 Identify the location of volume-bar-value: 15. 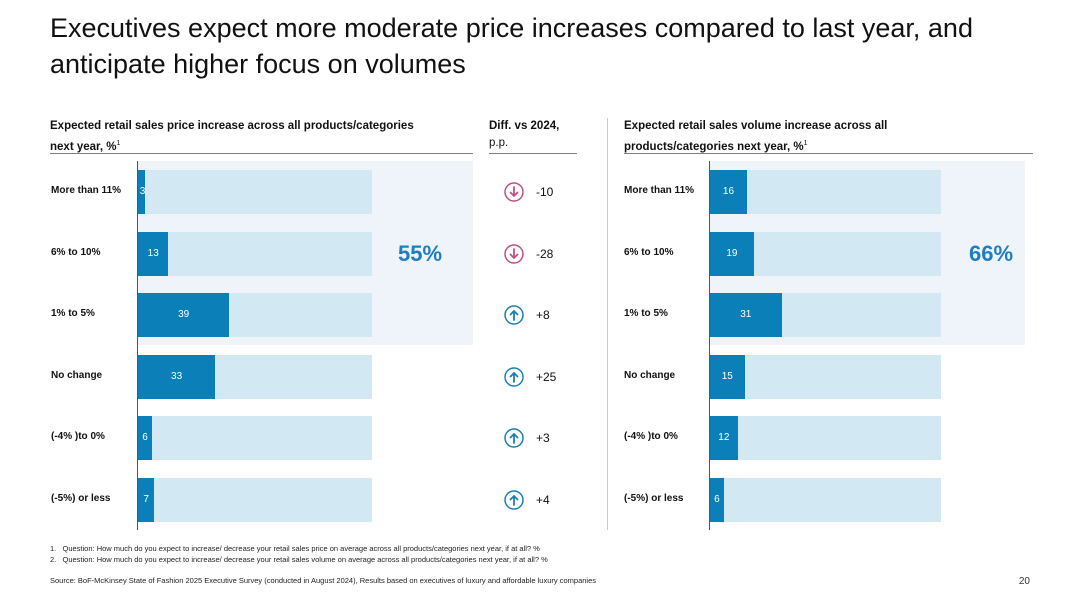
(727, 376).